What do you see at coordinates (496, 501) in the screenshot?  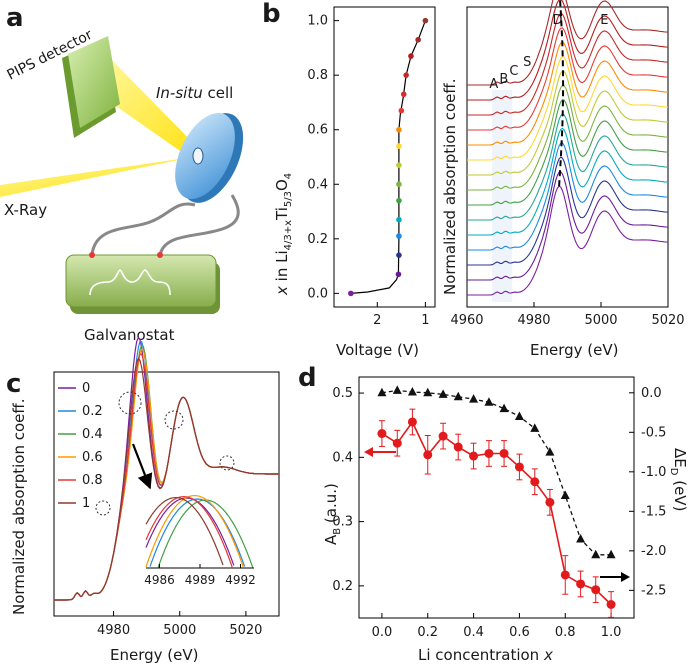 I see `d-series` at bounding box center [496, 501].